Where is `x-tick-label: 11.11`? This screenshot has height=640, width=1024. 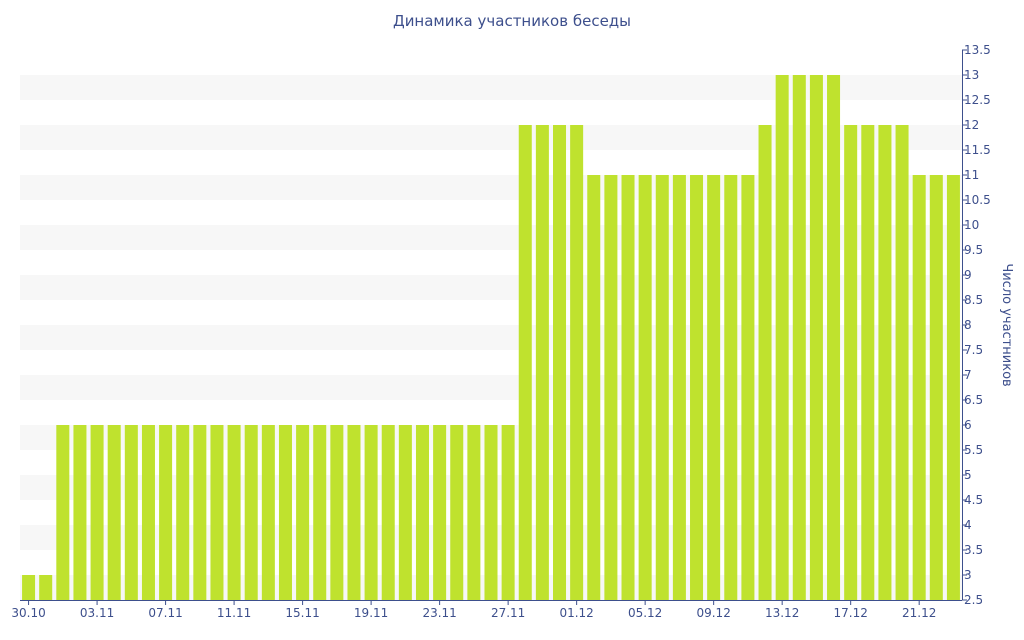 x-tick-label: 11.11 is located at coordinates (234, 613).